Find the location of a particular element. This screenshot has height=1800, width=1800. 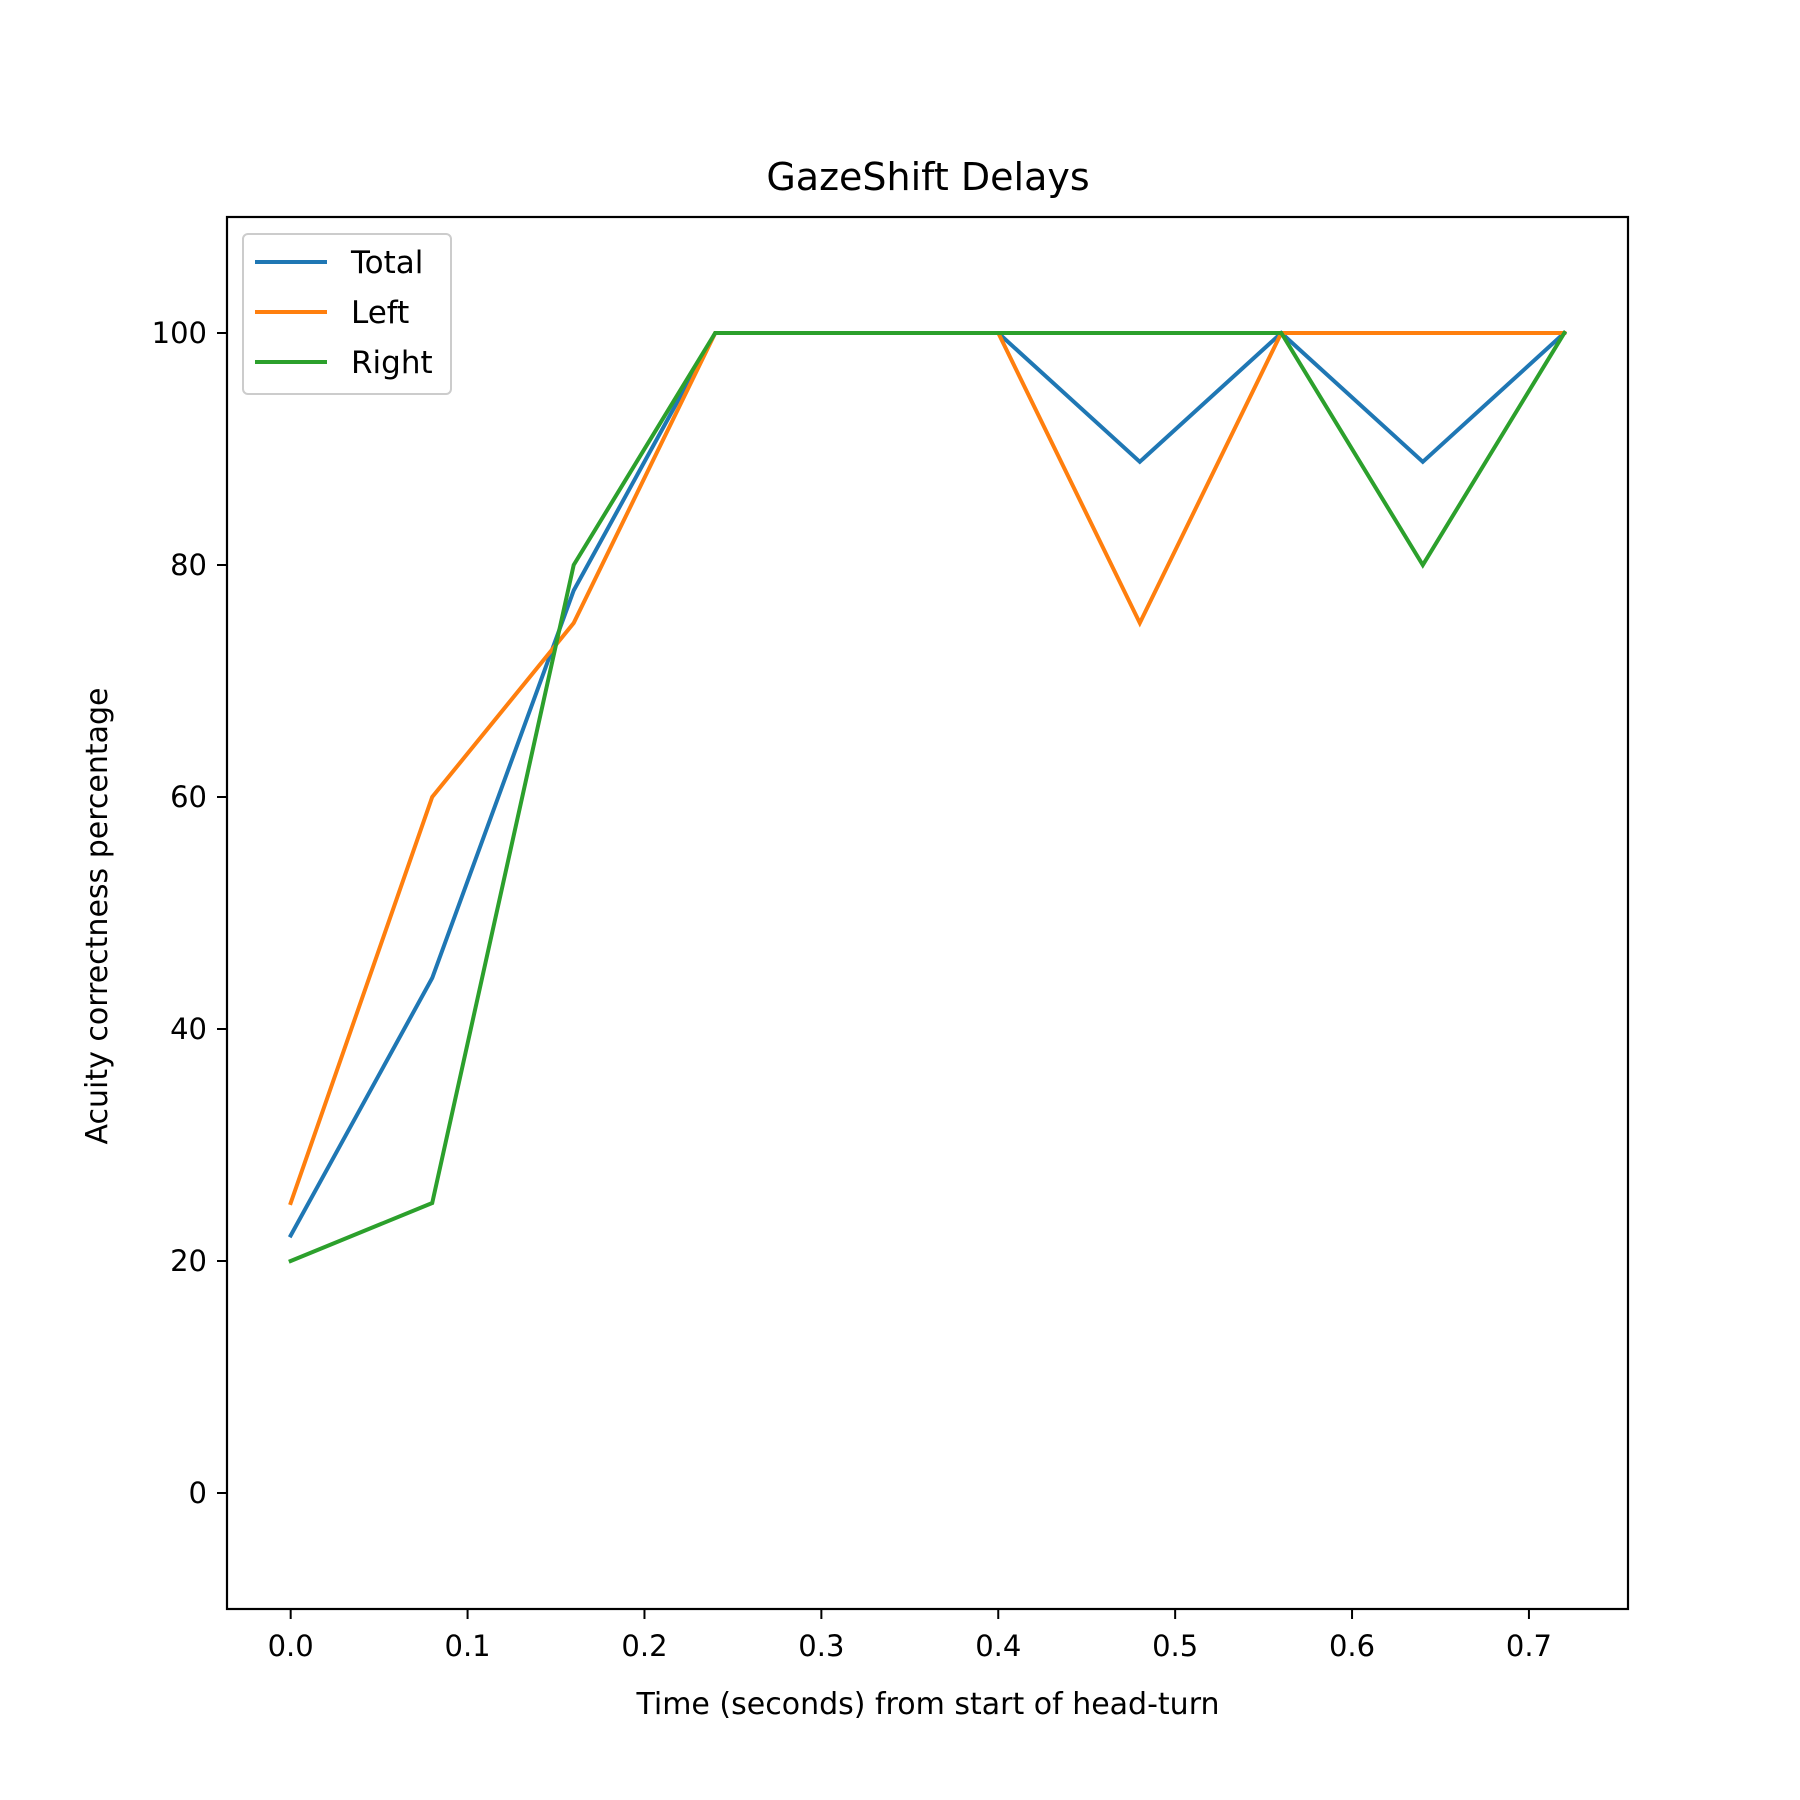

x-tick-label: 0.7 is located at coordinates (1529, 1646).